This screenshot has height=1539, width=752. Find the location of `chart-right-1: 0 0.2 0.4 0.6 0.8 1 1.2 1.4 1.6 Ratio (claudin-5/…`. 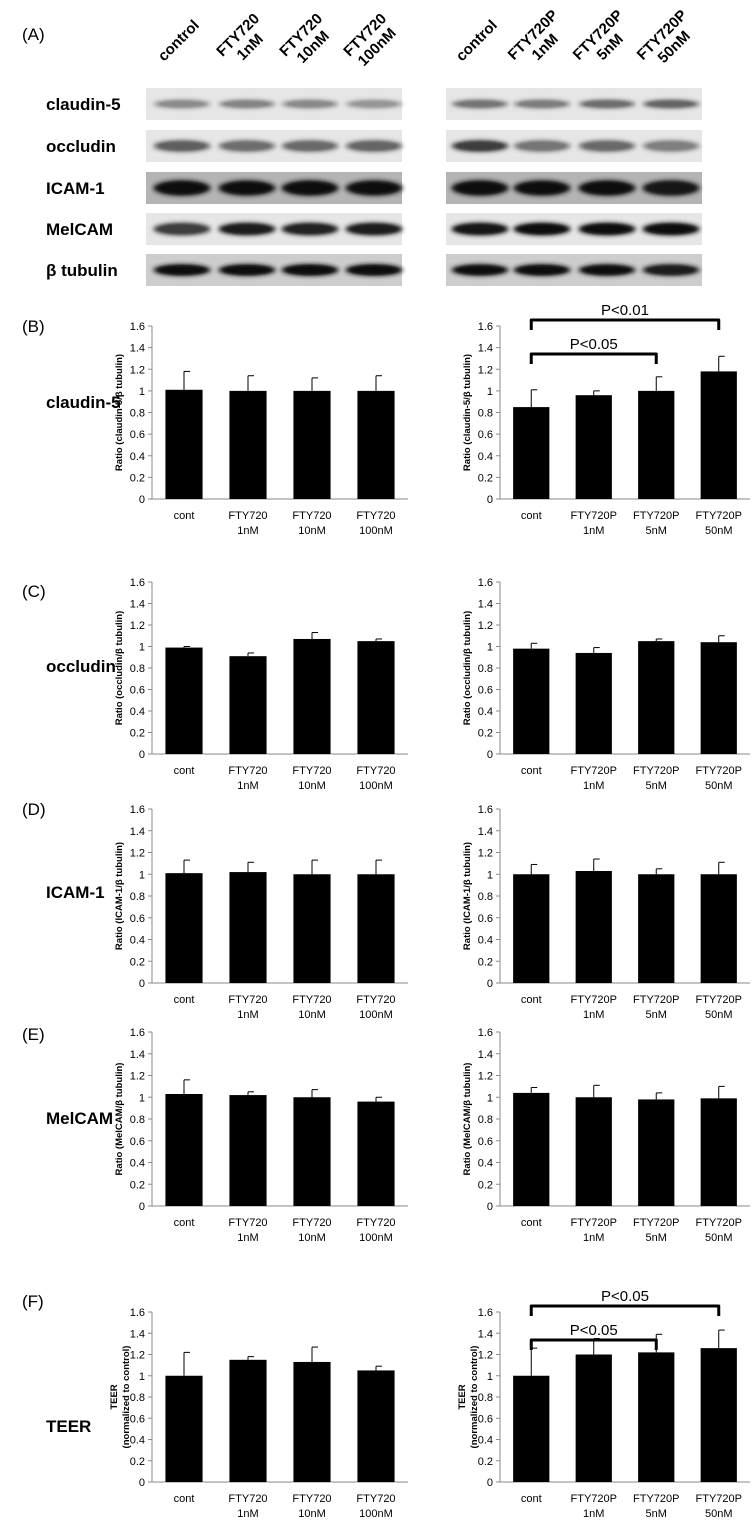

chart-right-1: 0 0.2 0.4 0.6 0.8 1 1.2 1.4 1.6 Ratio (claudin-5/… is located at coordinates (606, 419).